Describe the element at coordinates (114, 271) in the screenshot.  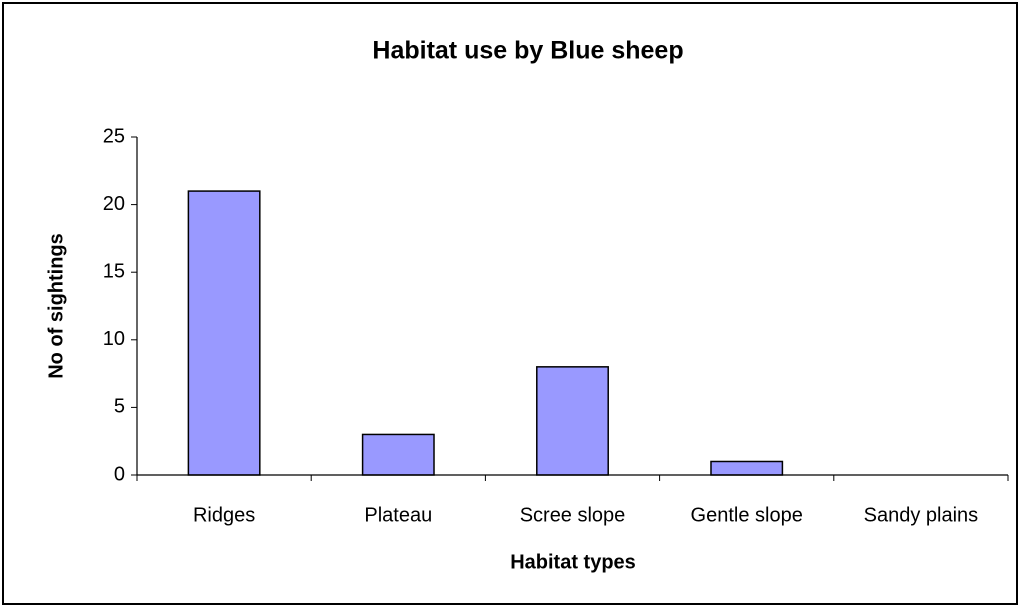
I see `y-tick-label: 15` at that location.